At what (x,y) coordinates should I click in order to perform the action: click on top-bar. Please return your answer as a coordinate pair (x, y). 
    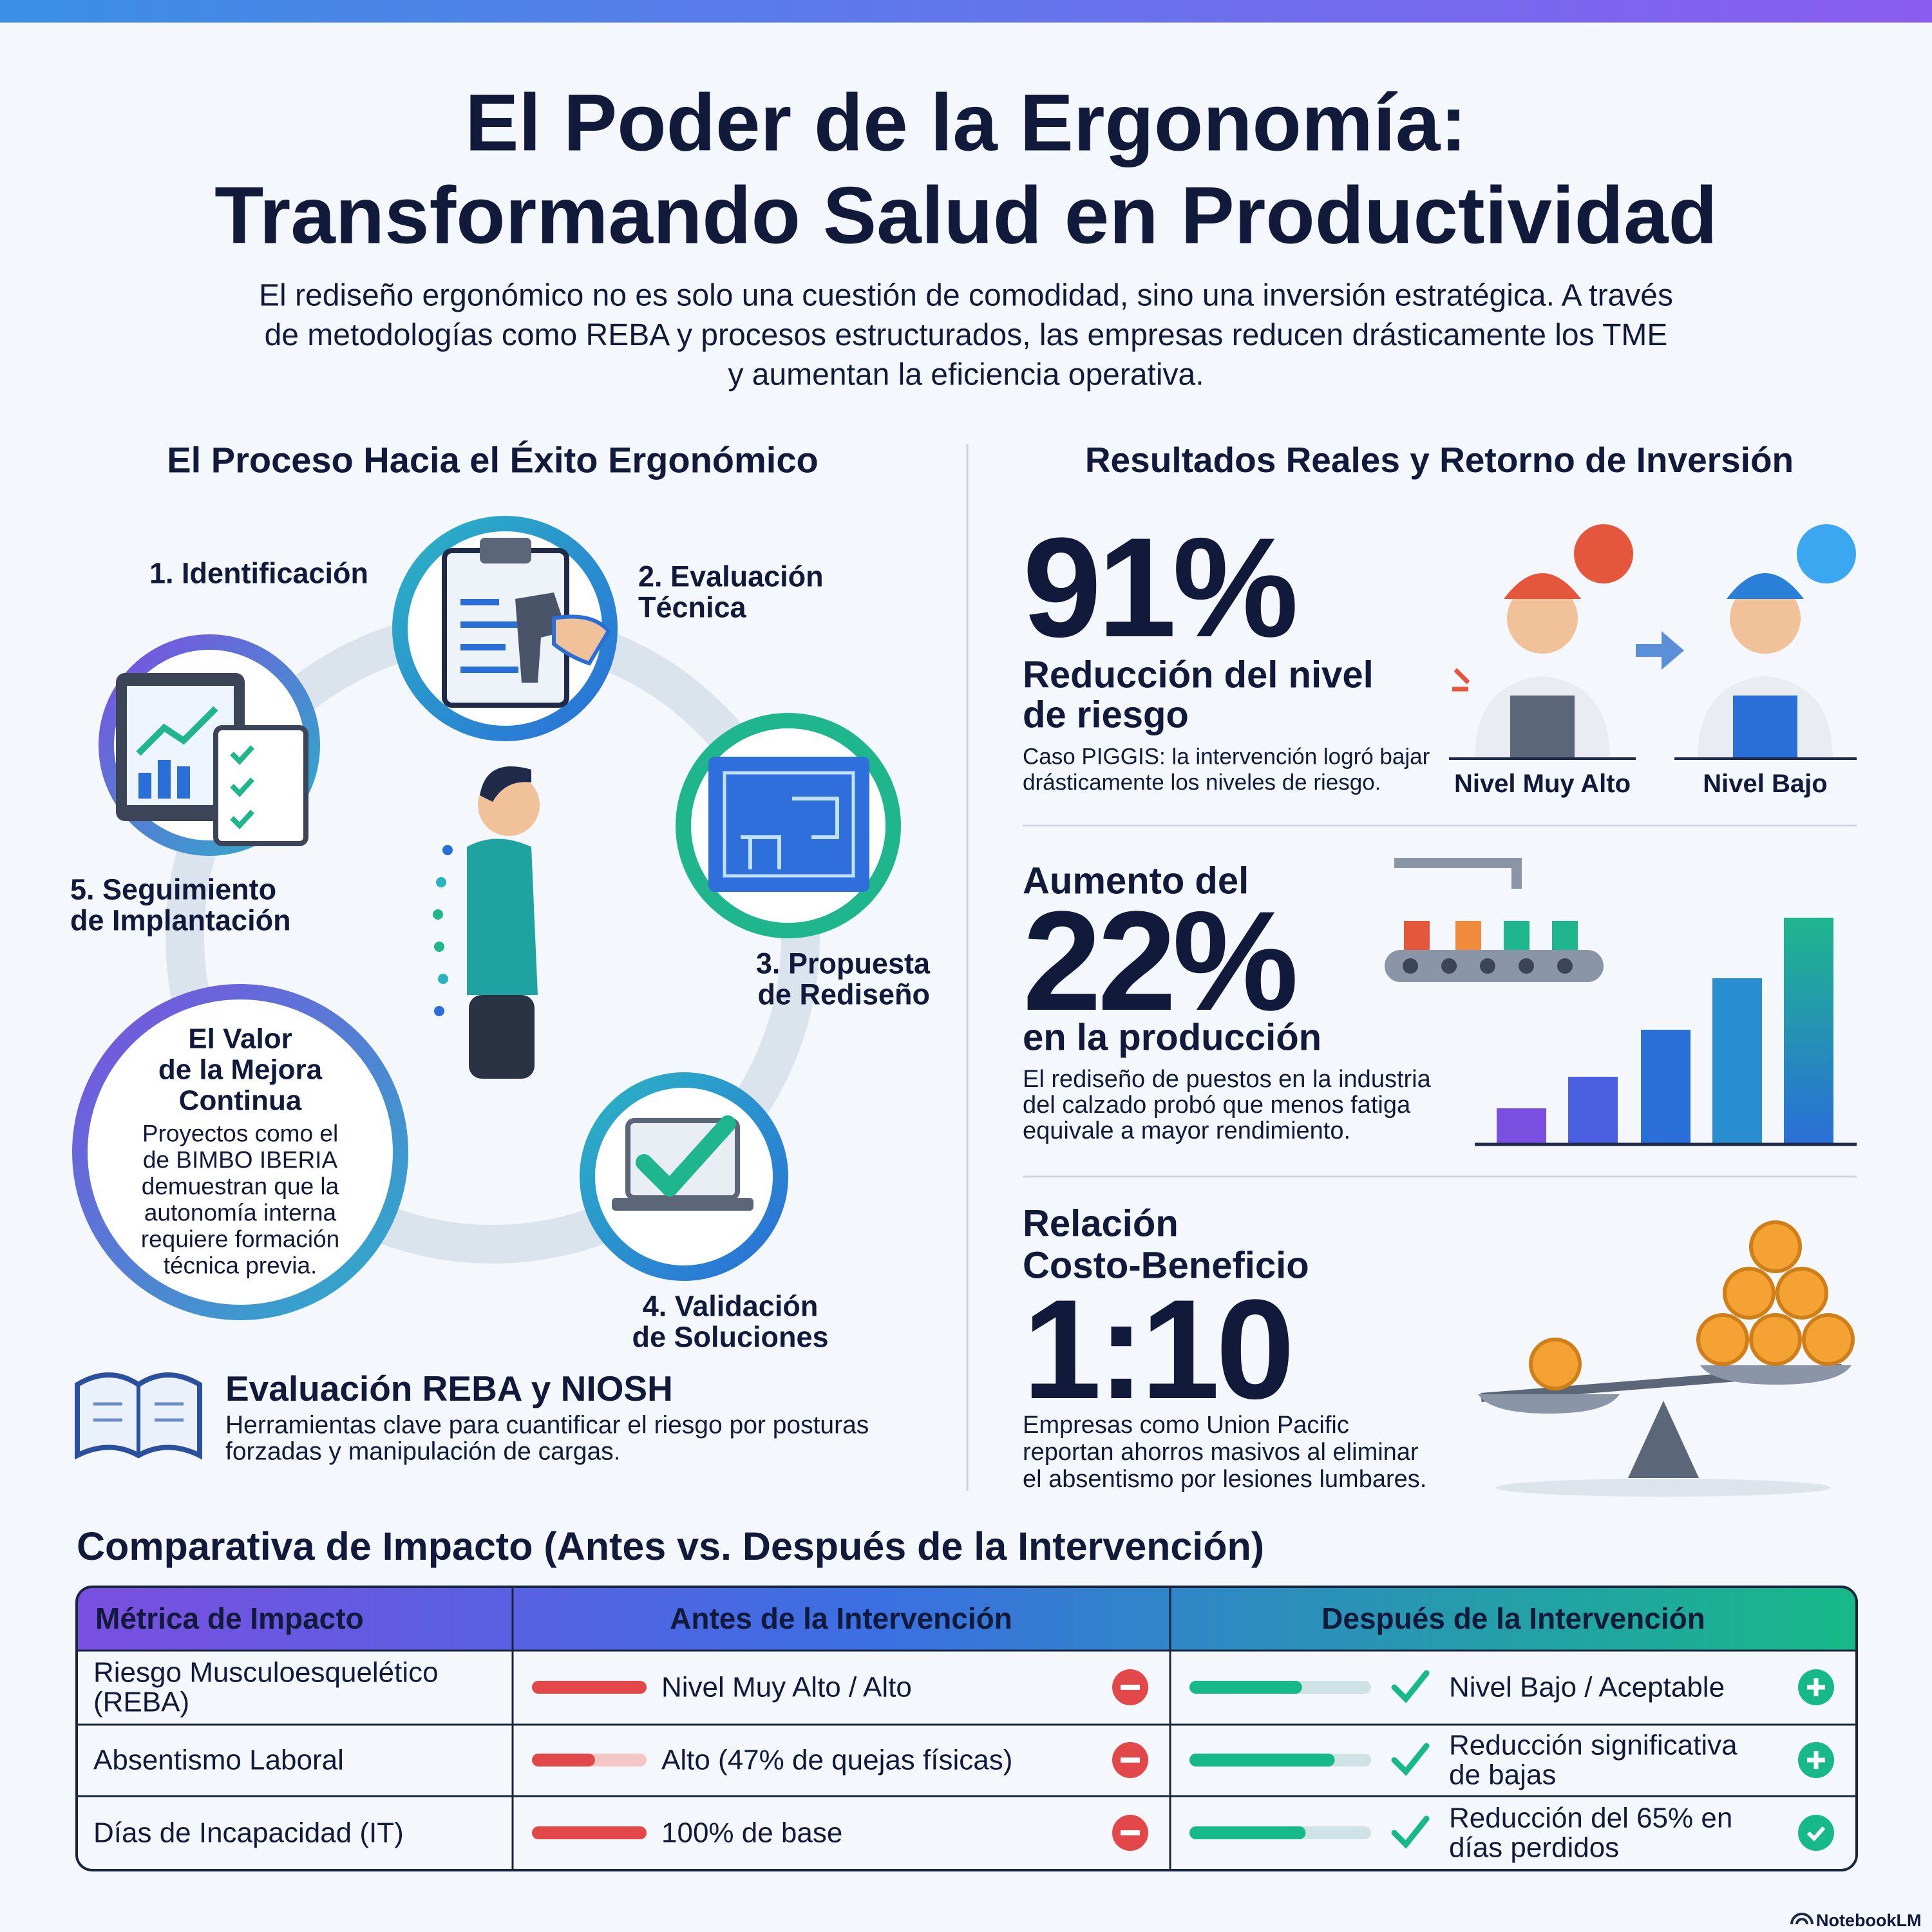
    Looking at the image, I should click on (966, 11).